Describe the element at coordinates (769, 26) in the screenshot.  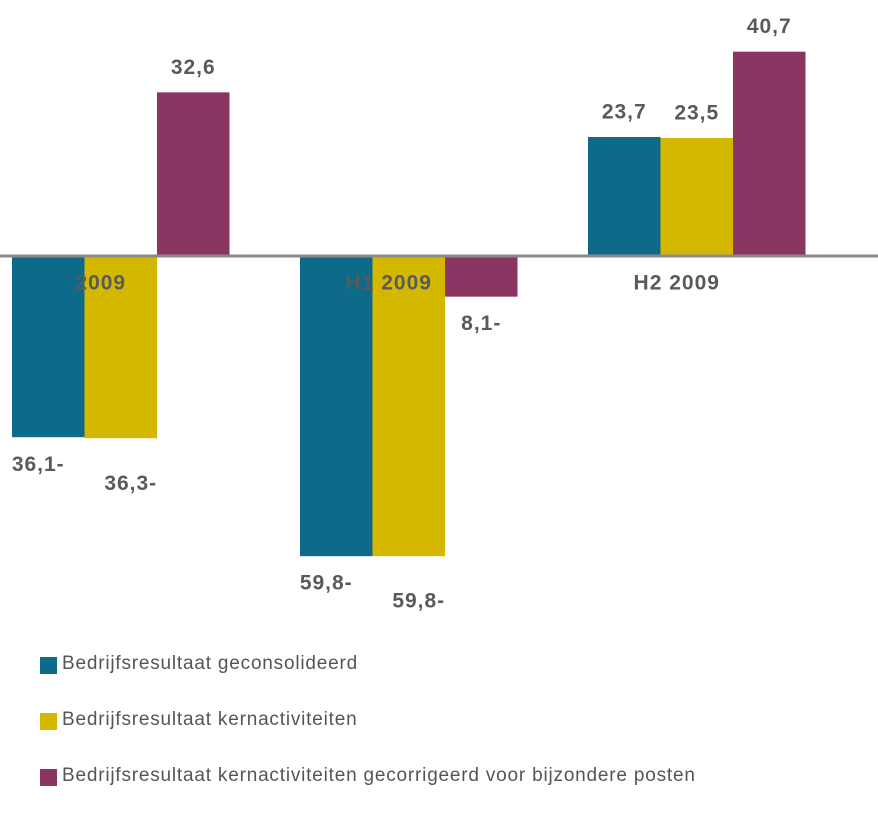
I see `value-label: 40,7` at that location.